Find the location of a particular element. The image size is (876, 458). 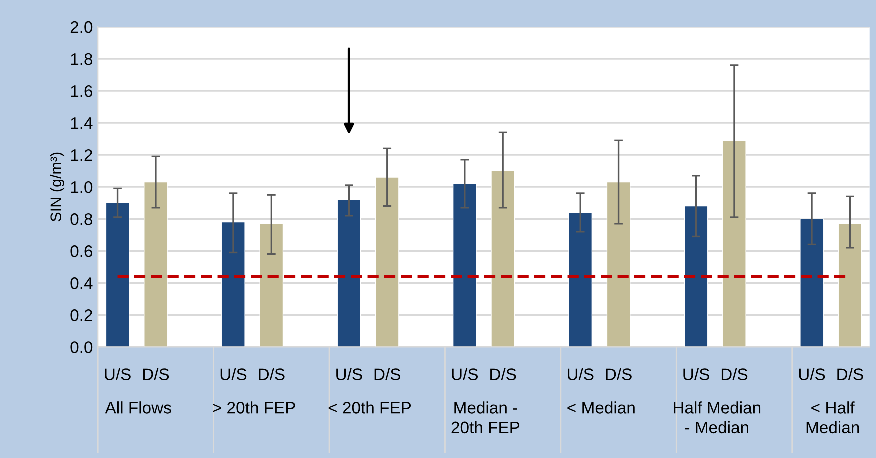

x-tick-label: > 20th FEP is located at coordinates (254, 408).